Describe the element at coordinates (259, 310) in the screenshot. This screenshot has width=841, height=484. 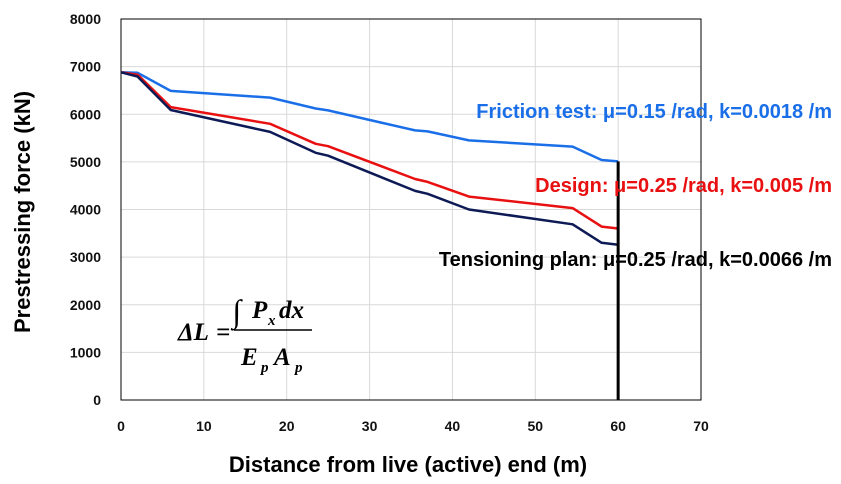
I see `formula-p: P` at that location.